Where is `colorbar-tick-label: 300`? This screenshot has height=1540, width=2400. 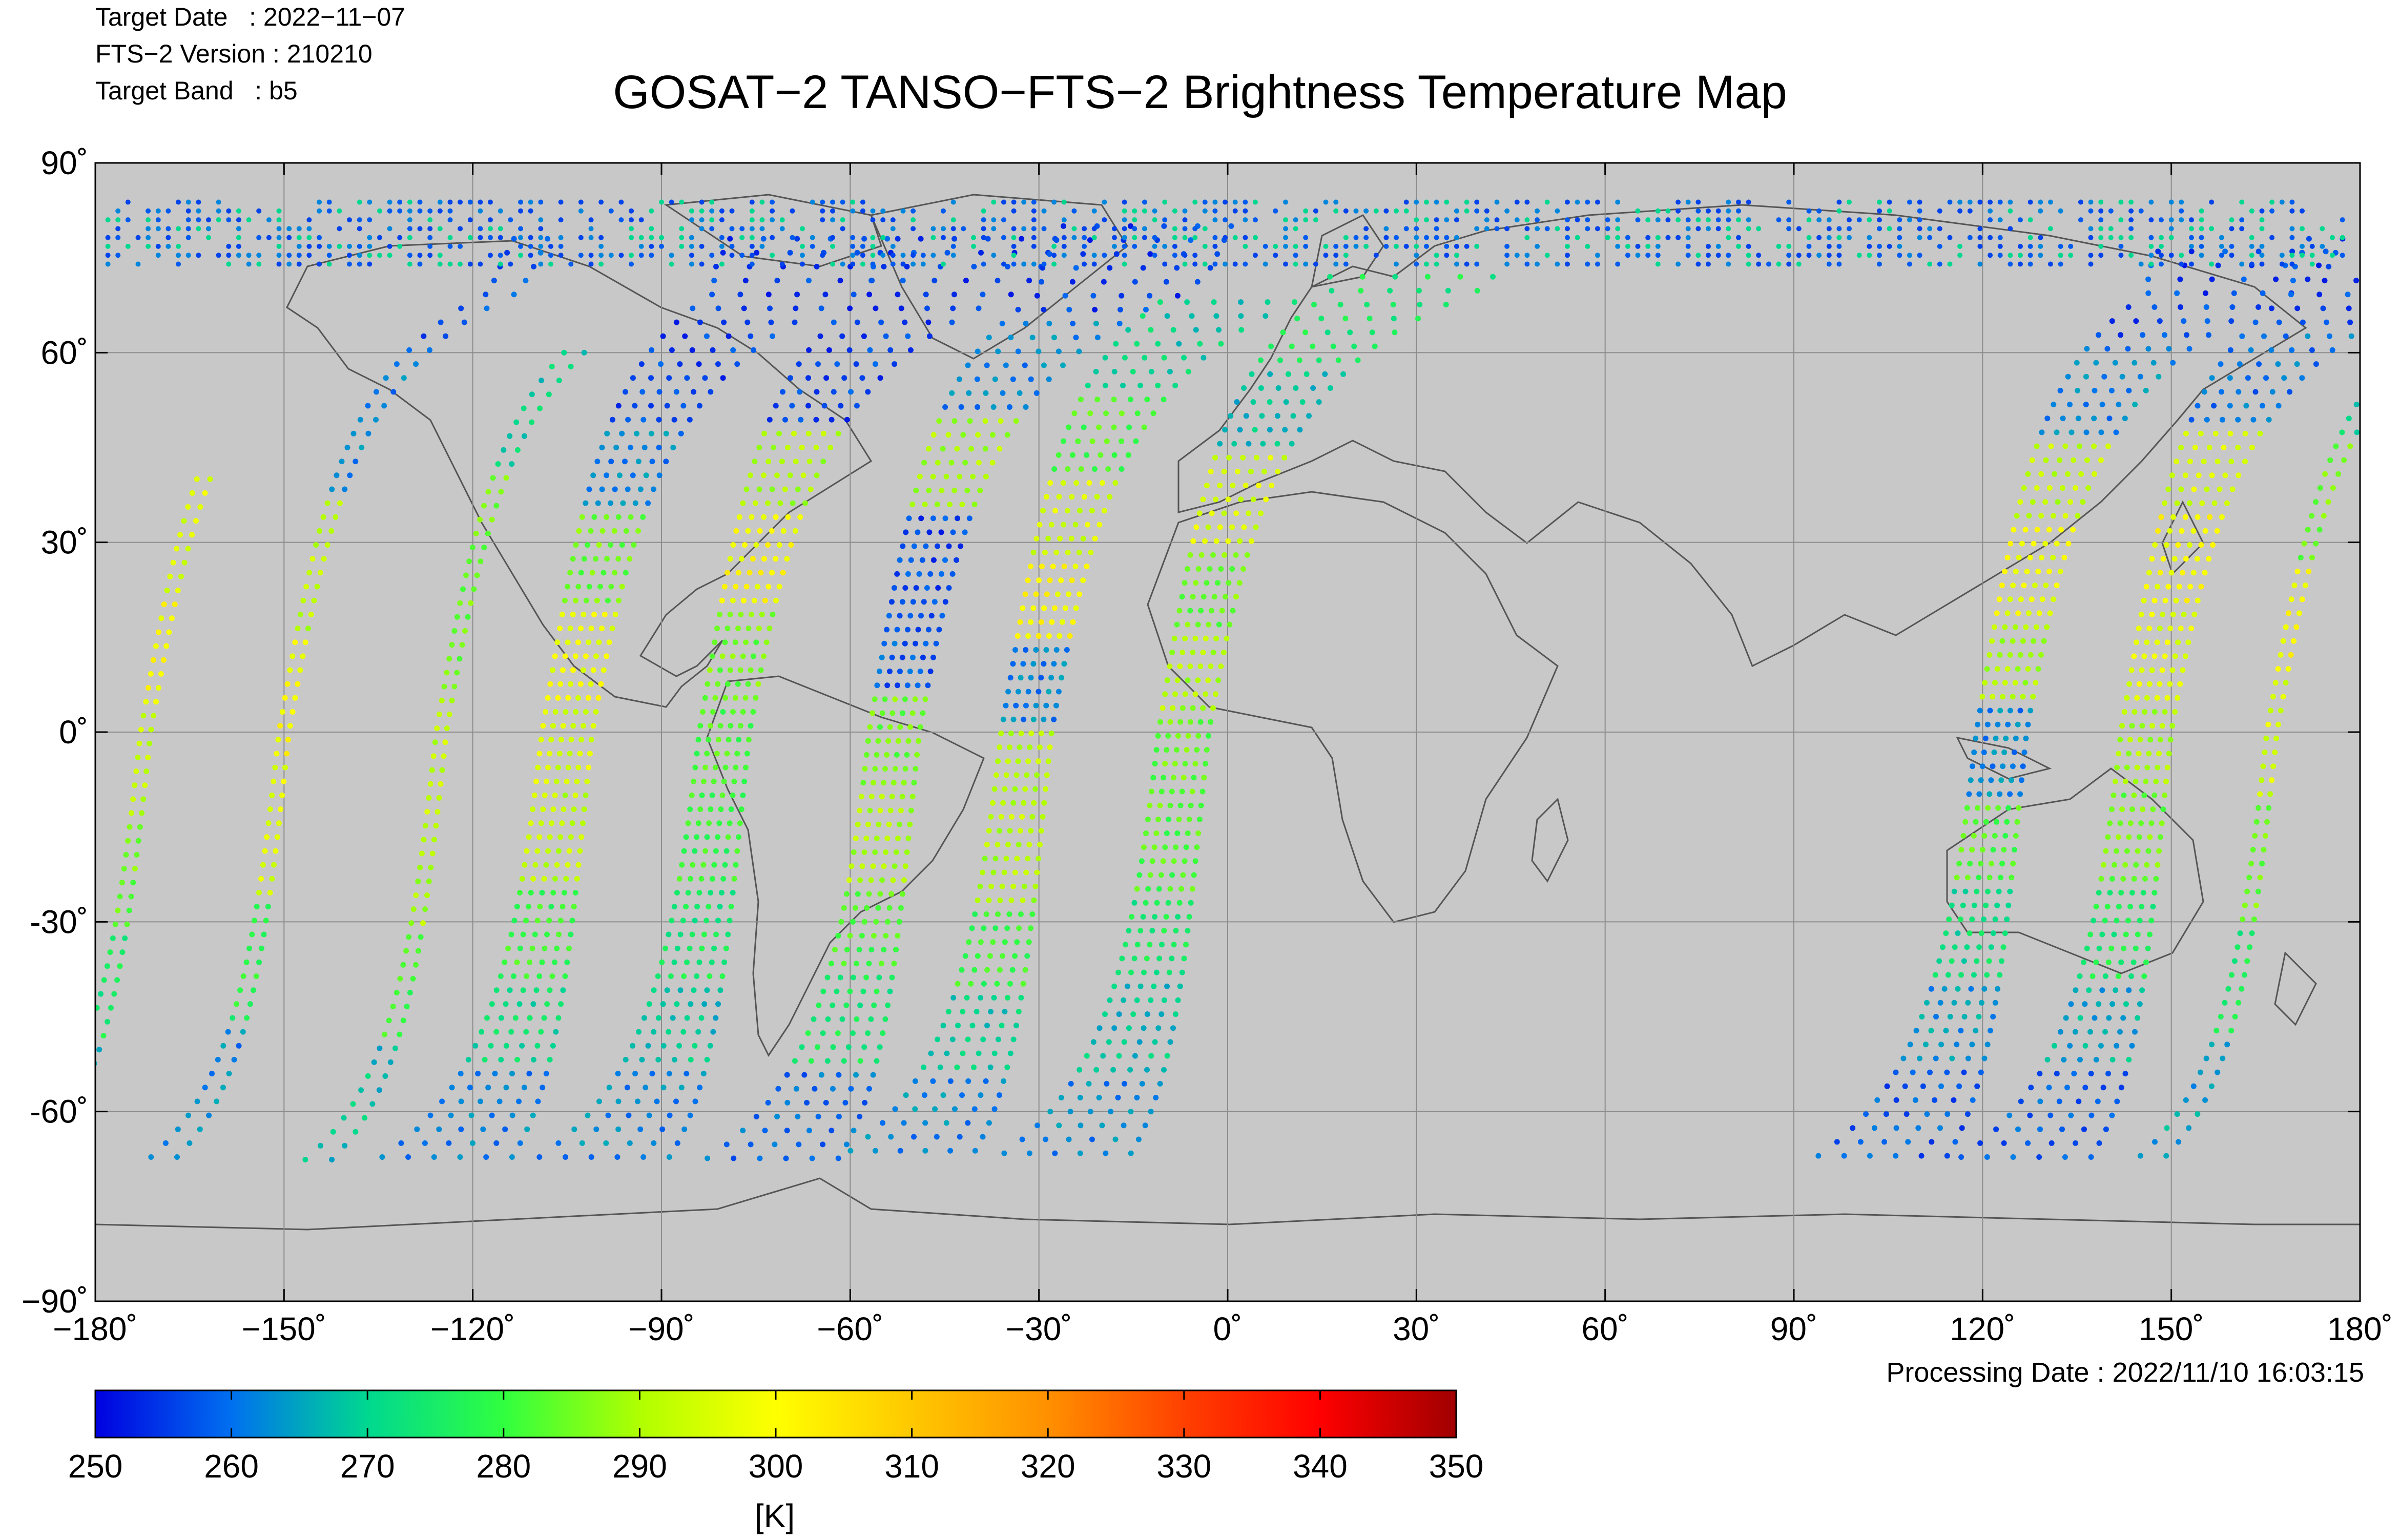 colorbar-tick-label: 300 is located at coordinates (775, 1466).